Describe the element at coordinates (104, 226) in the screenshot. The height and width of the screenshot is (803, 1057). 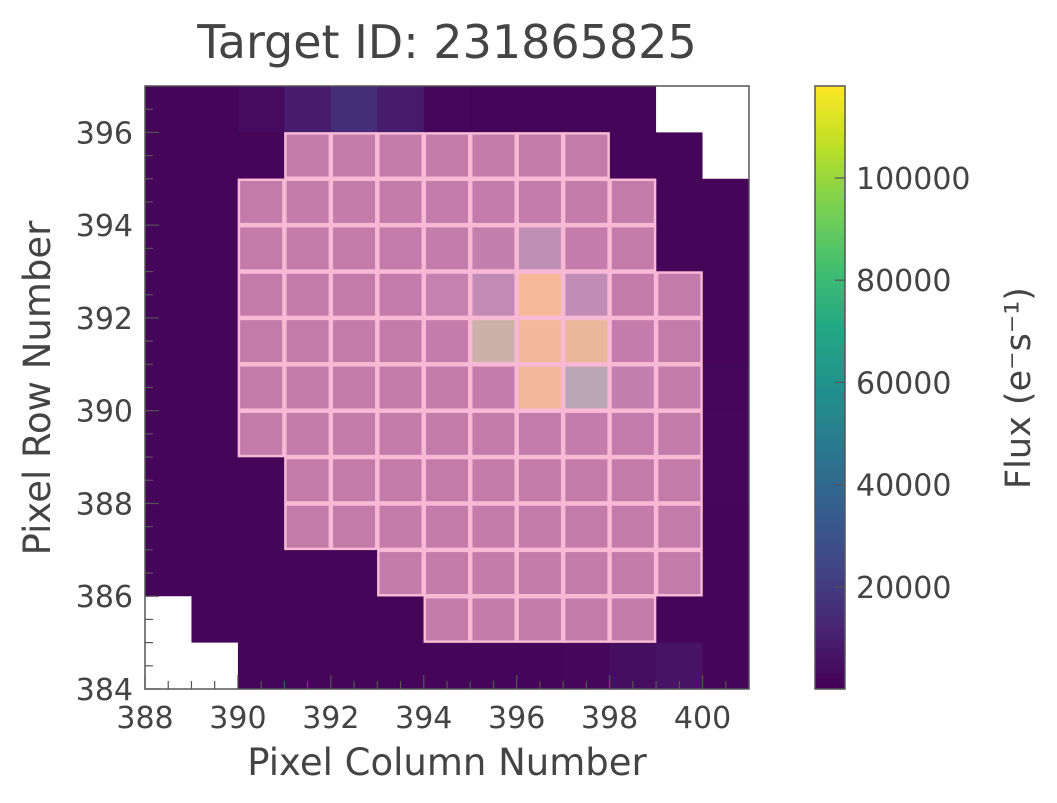
I see `y-tick-label: 394` at that location.